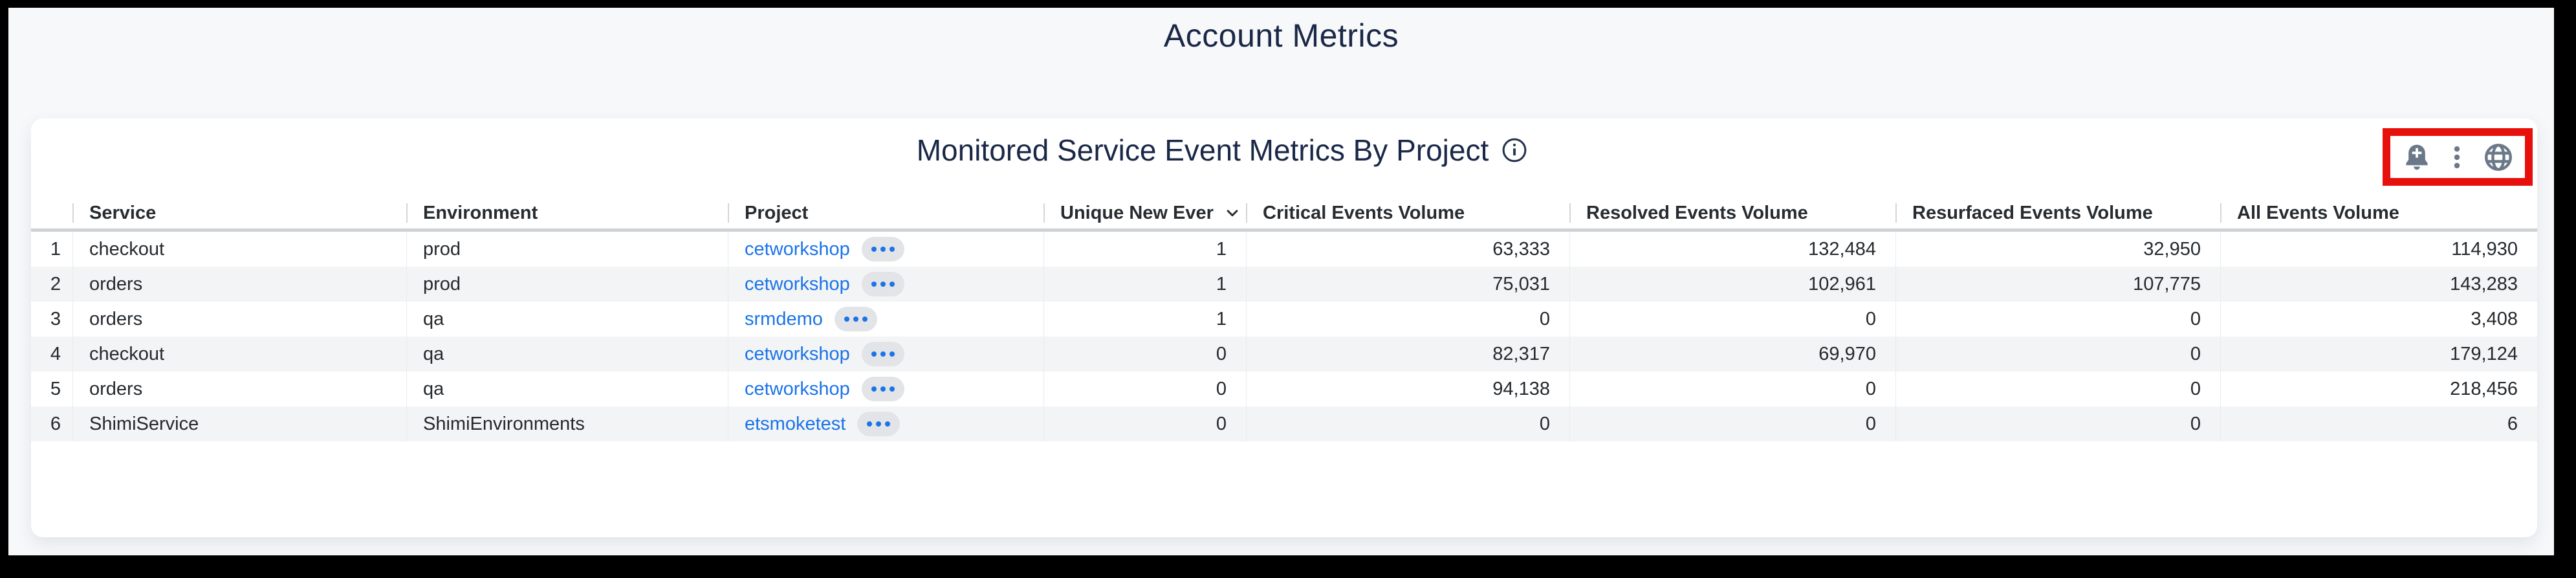 This screenshot has height=578, width=2576. Describe the element at coordinates (2378, 354) in the screenshot. I see `cell-all-events-volume: 179,124` at that location.